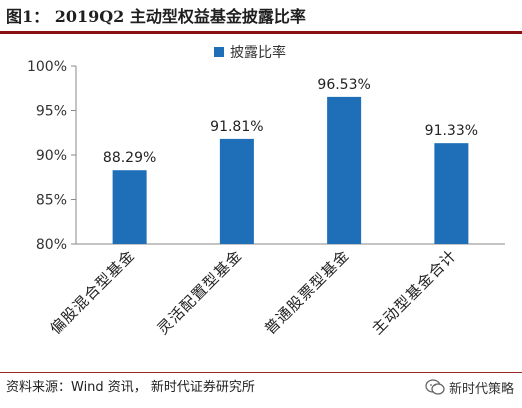 The height and width of the screenshot is (408, 522). What do you see at coordinates (47, 67) in the screenshot?
I see `y-tick-label: 100%` at bounding box center [47, 67].